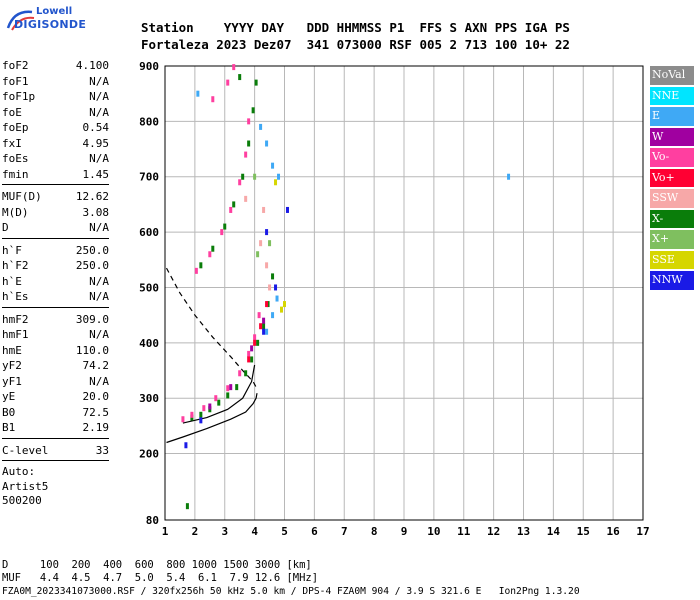 The width and height of the screenshot is (700, 600). What do you see at coordinates (672, 95) in the screenshot?
I see `legend-item: NNE` at bounding box center [672, 95].